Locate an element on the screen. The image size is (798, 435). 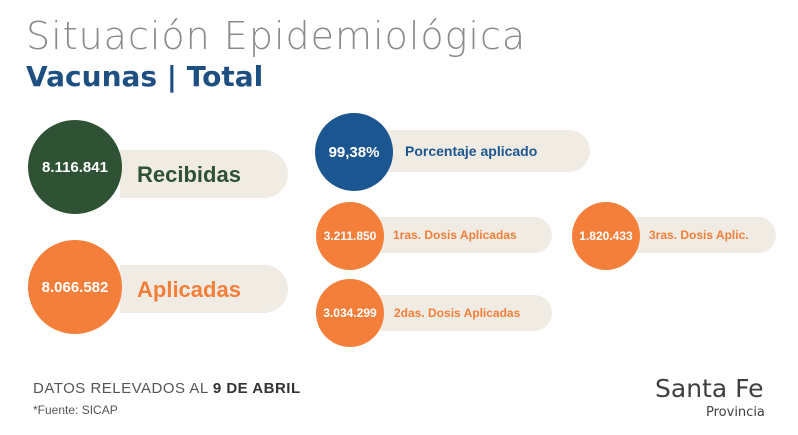
stat-aplicadas-value: 8.066.582 is located at coordinates (75, 287).